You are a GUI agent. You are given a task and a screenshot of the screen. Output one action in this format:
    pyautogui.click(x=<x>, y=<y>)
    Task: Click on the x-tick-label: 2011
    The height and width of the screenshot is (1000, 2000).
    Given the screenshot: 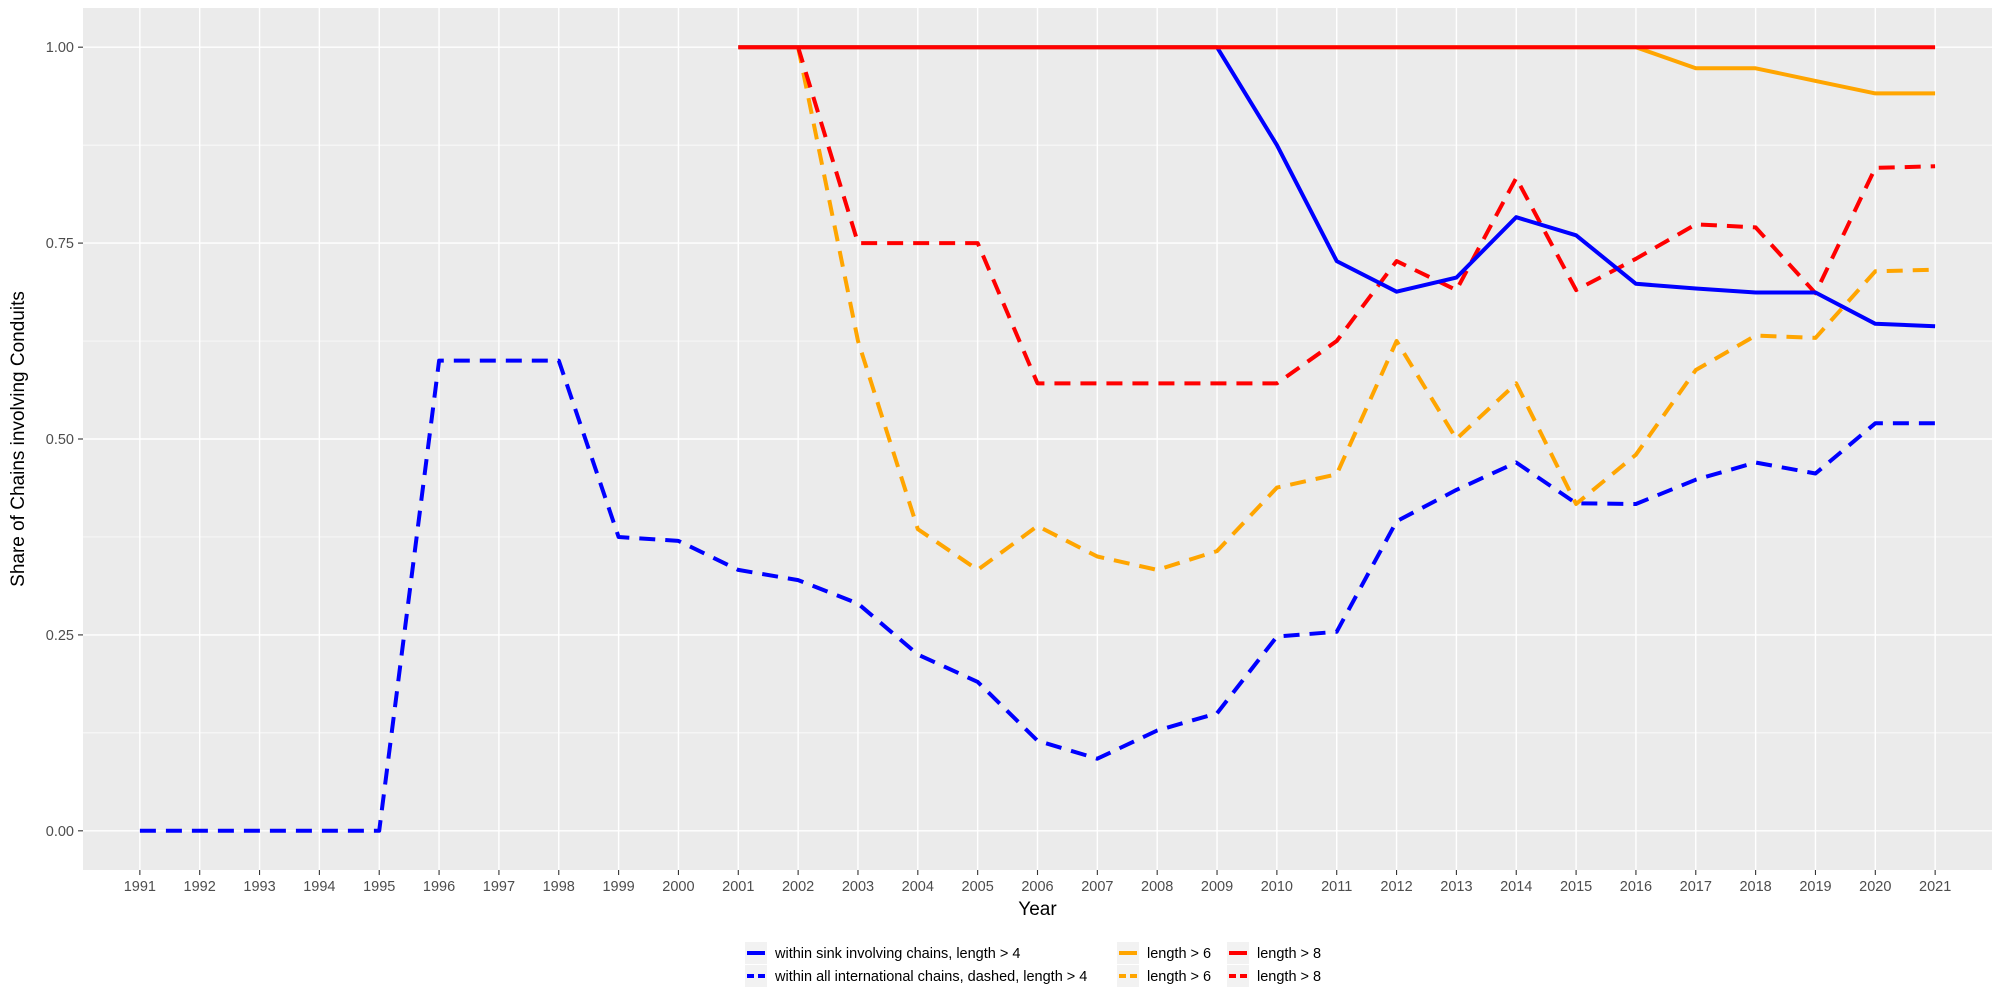 What is the action you would take?
    pyautogui.click(x=1336, y=887)
    